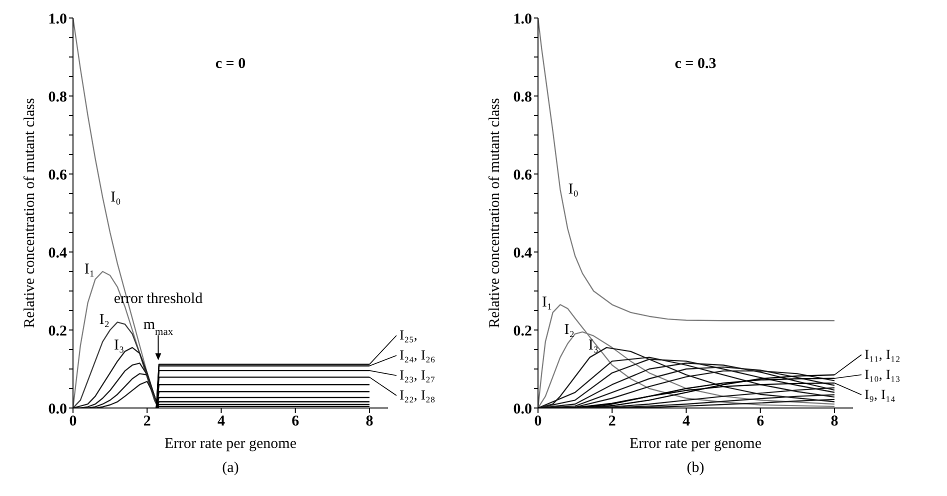  Describe the element at coordinates (230, 64) in the screenshot. I see `text: c = 0` at that location.